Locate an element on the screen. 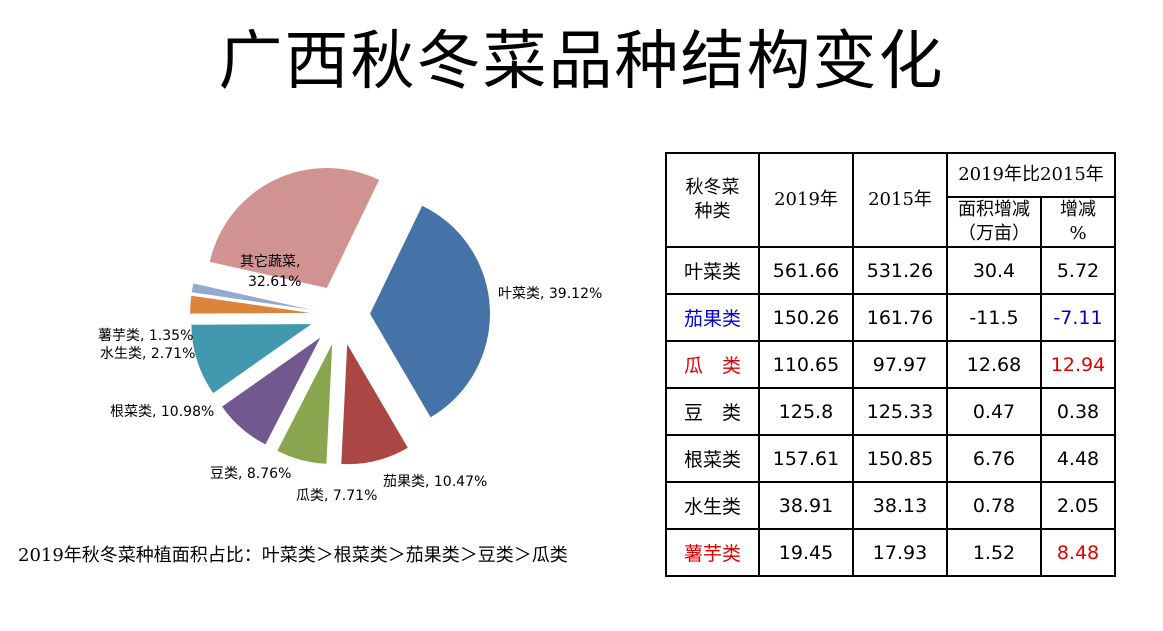 This screenshot has width=1163, height=631. pie-label-薯芋类: 薯芋类, 1.35% is located at coordinates (145, 336).